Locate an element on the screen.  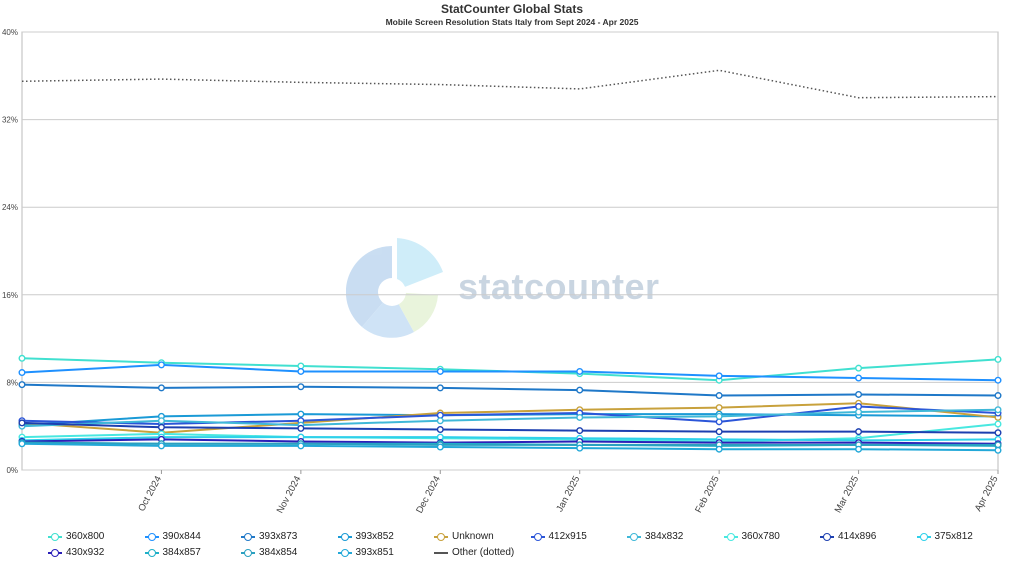
chart-title: StatCounter Global Stats is located at coordinates (511, 9).